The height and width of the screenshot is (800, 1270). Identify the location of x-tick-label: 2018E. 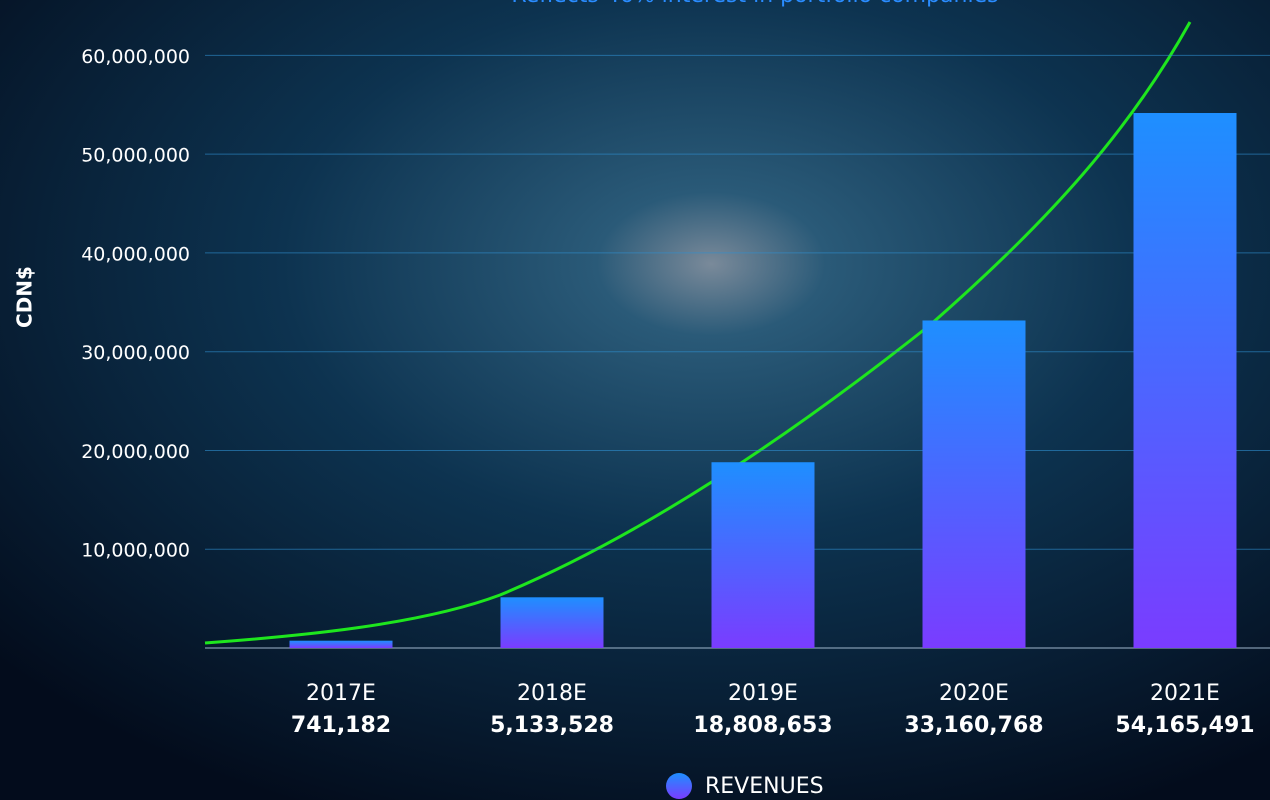
(552, 693).